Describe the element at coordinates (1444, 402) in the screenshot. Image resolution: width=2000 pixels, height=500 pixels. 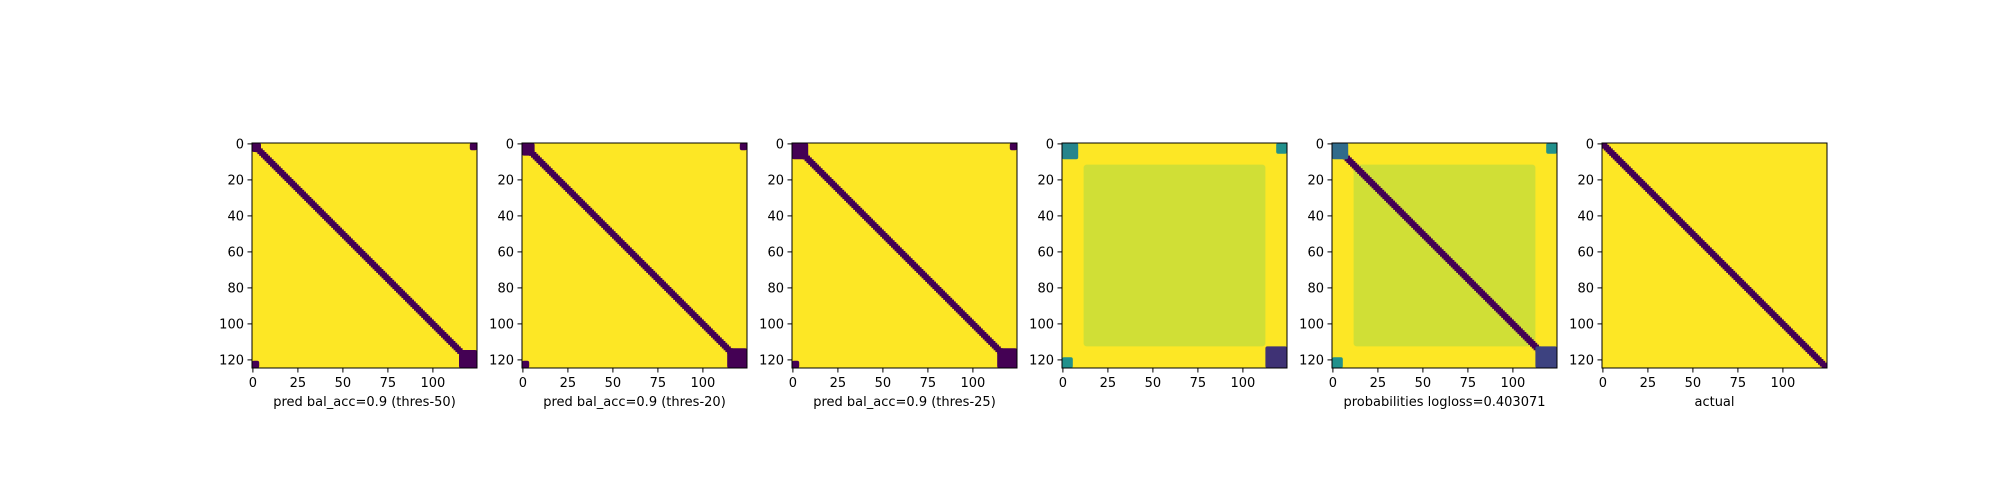
I see `x-axis-label: probabilities logloss=0.403071` at that location.